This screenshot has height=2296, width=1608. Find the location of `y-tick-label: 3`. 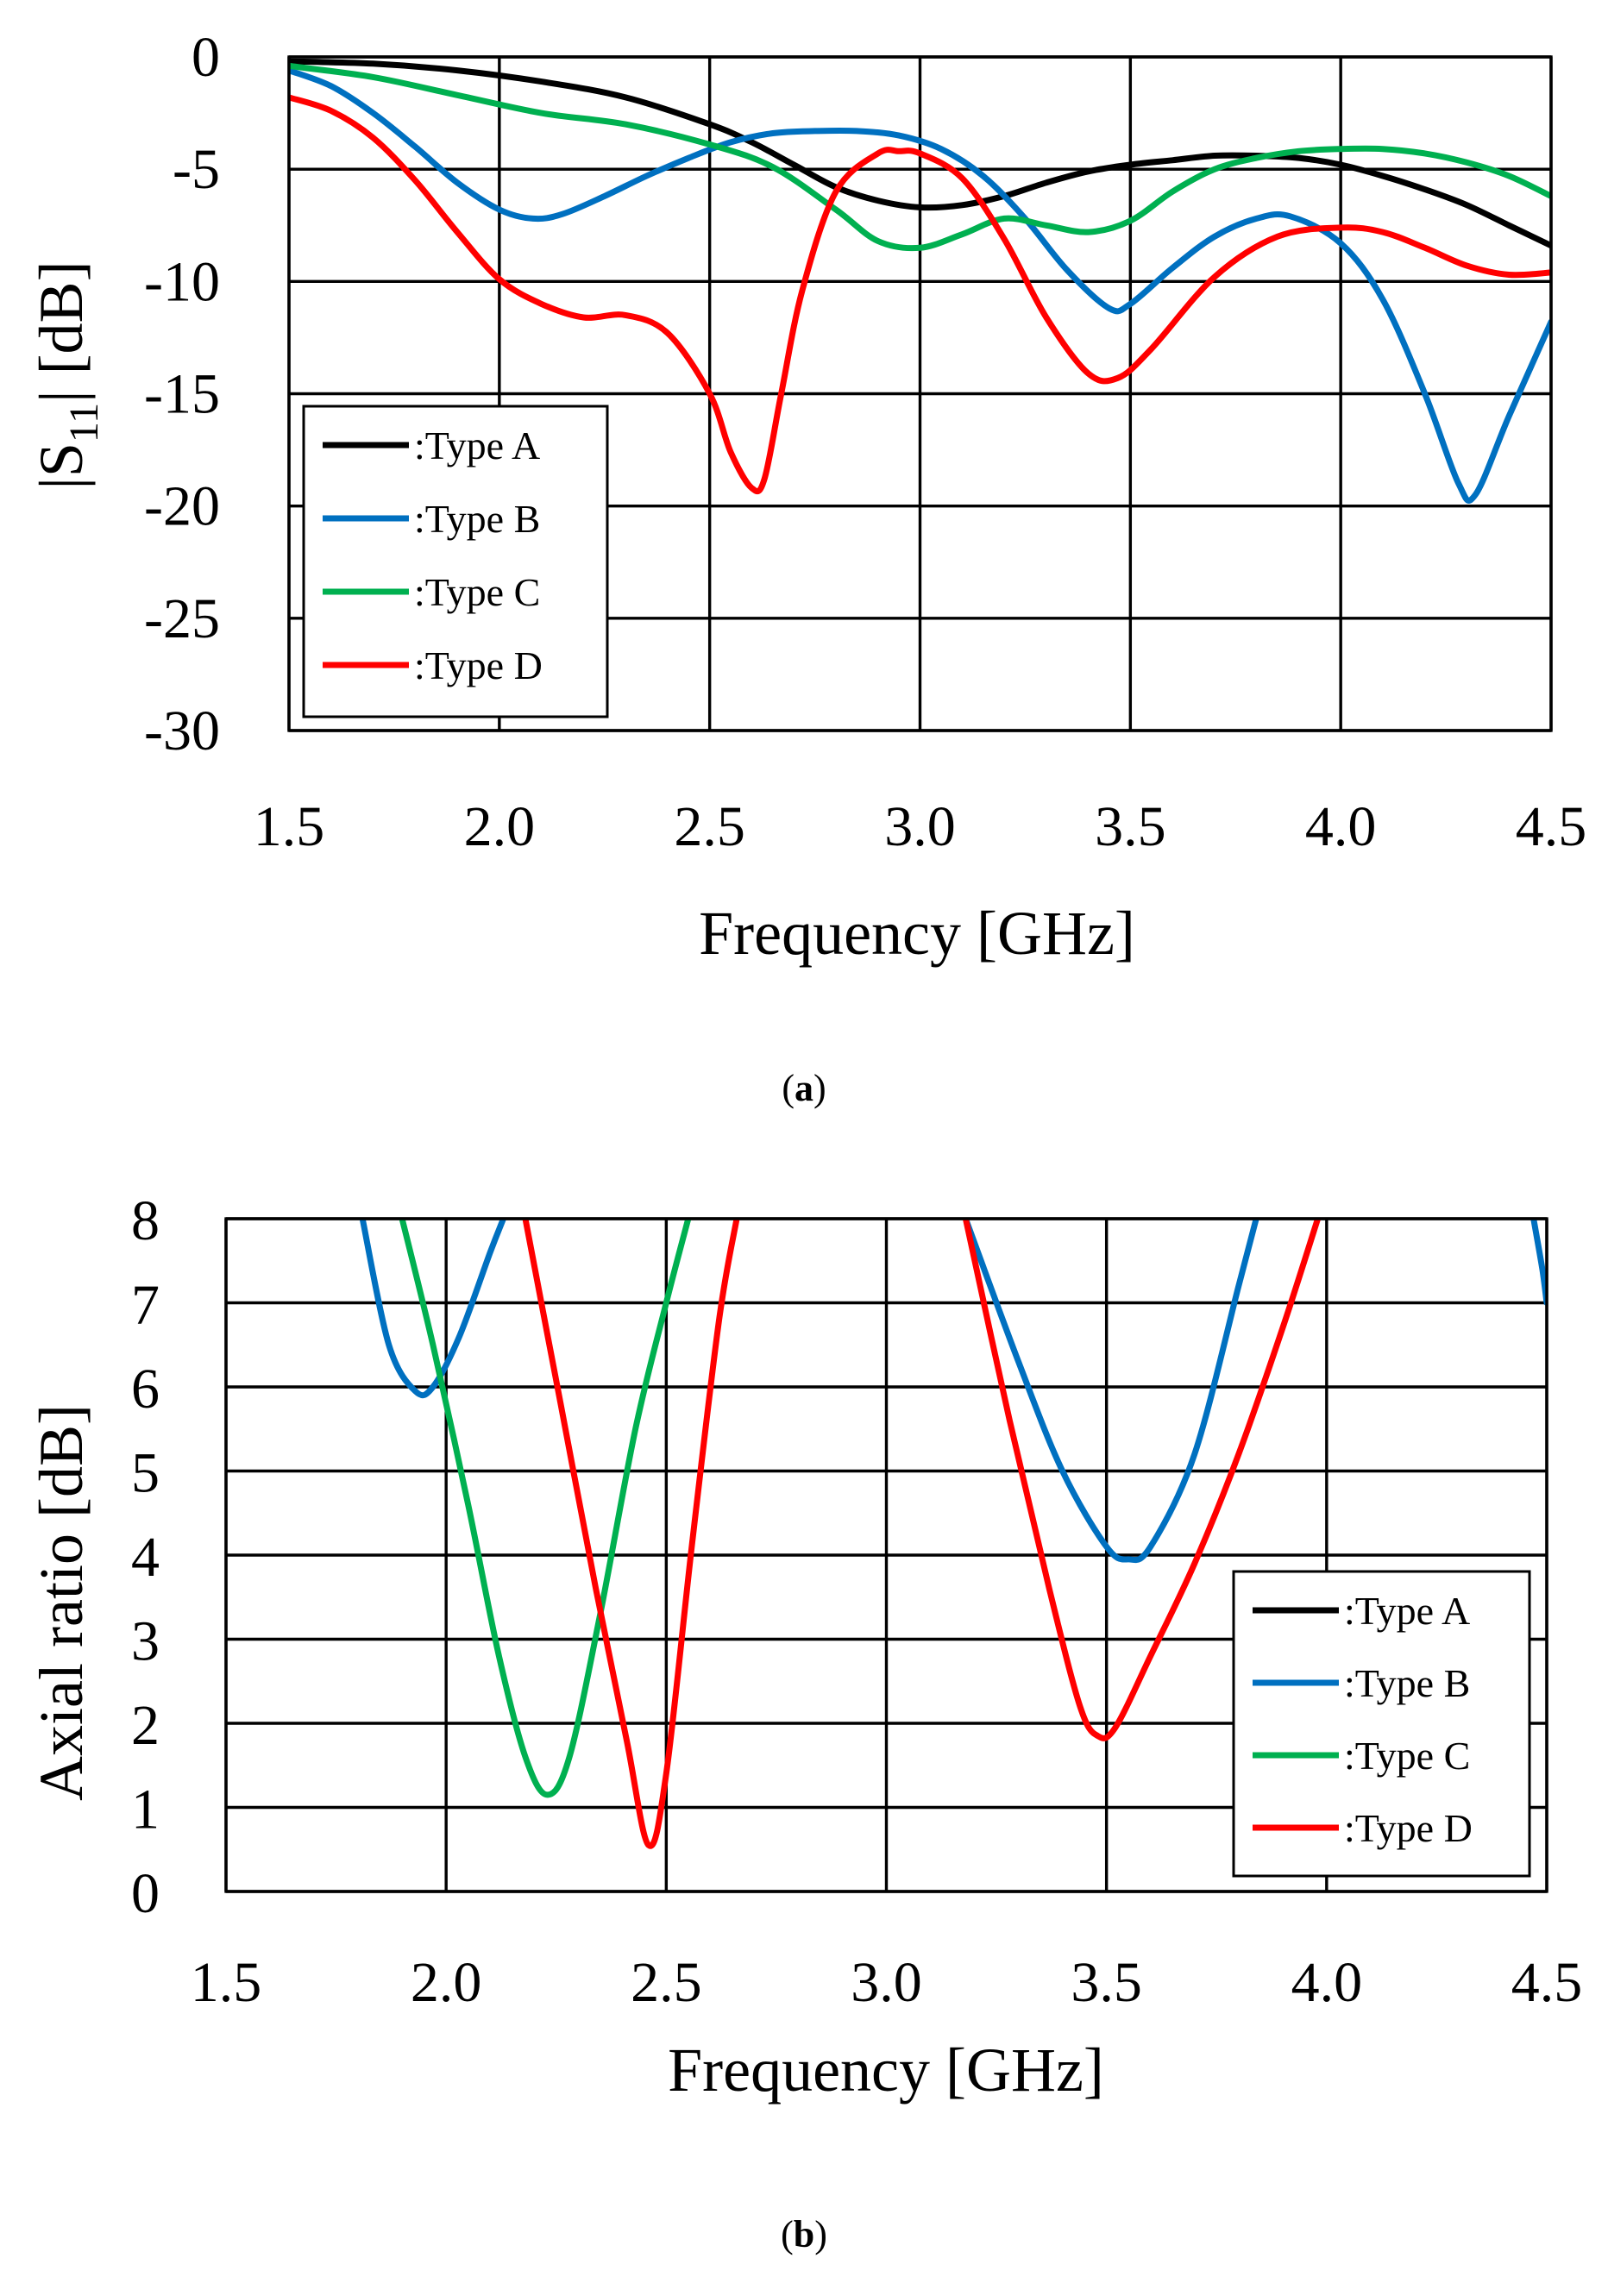

y-tick-label: 3 is located at coordinates (145, 1642).